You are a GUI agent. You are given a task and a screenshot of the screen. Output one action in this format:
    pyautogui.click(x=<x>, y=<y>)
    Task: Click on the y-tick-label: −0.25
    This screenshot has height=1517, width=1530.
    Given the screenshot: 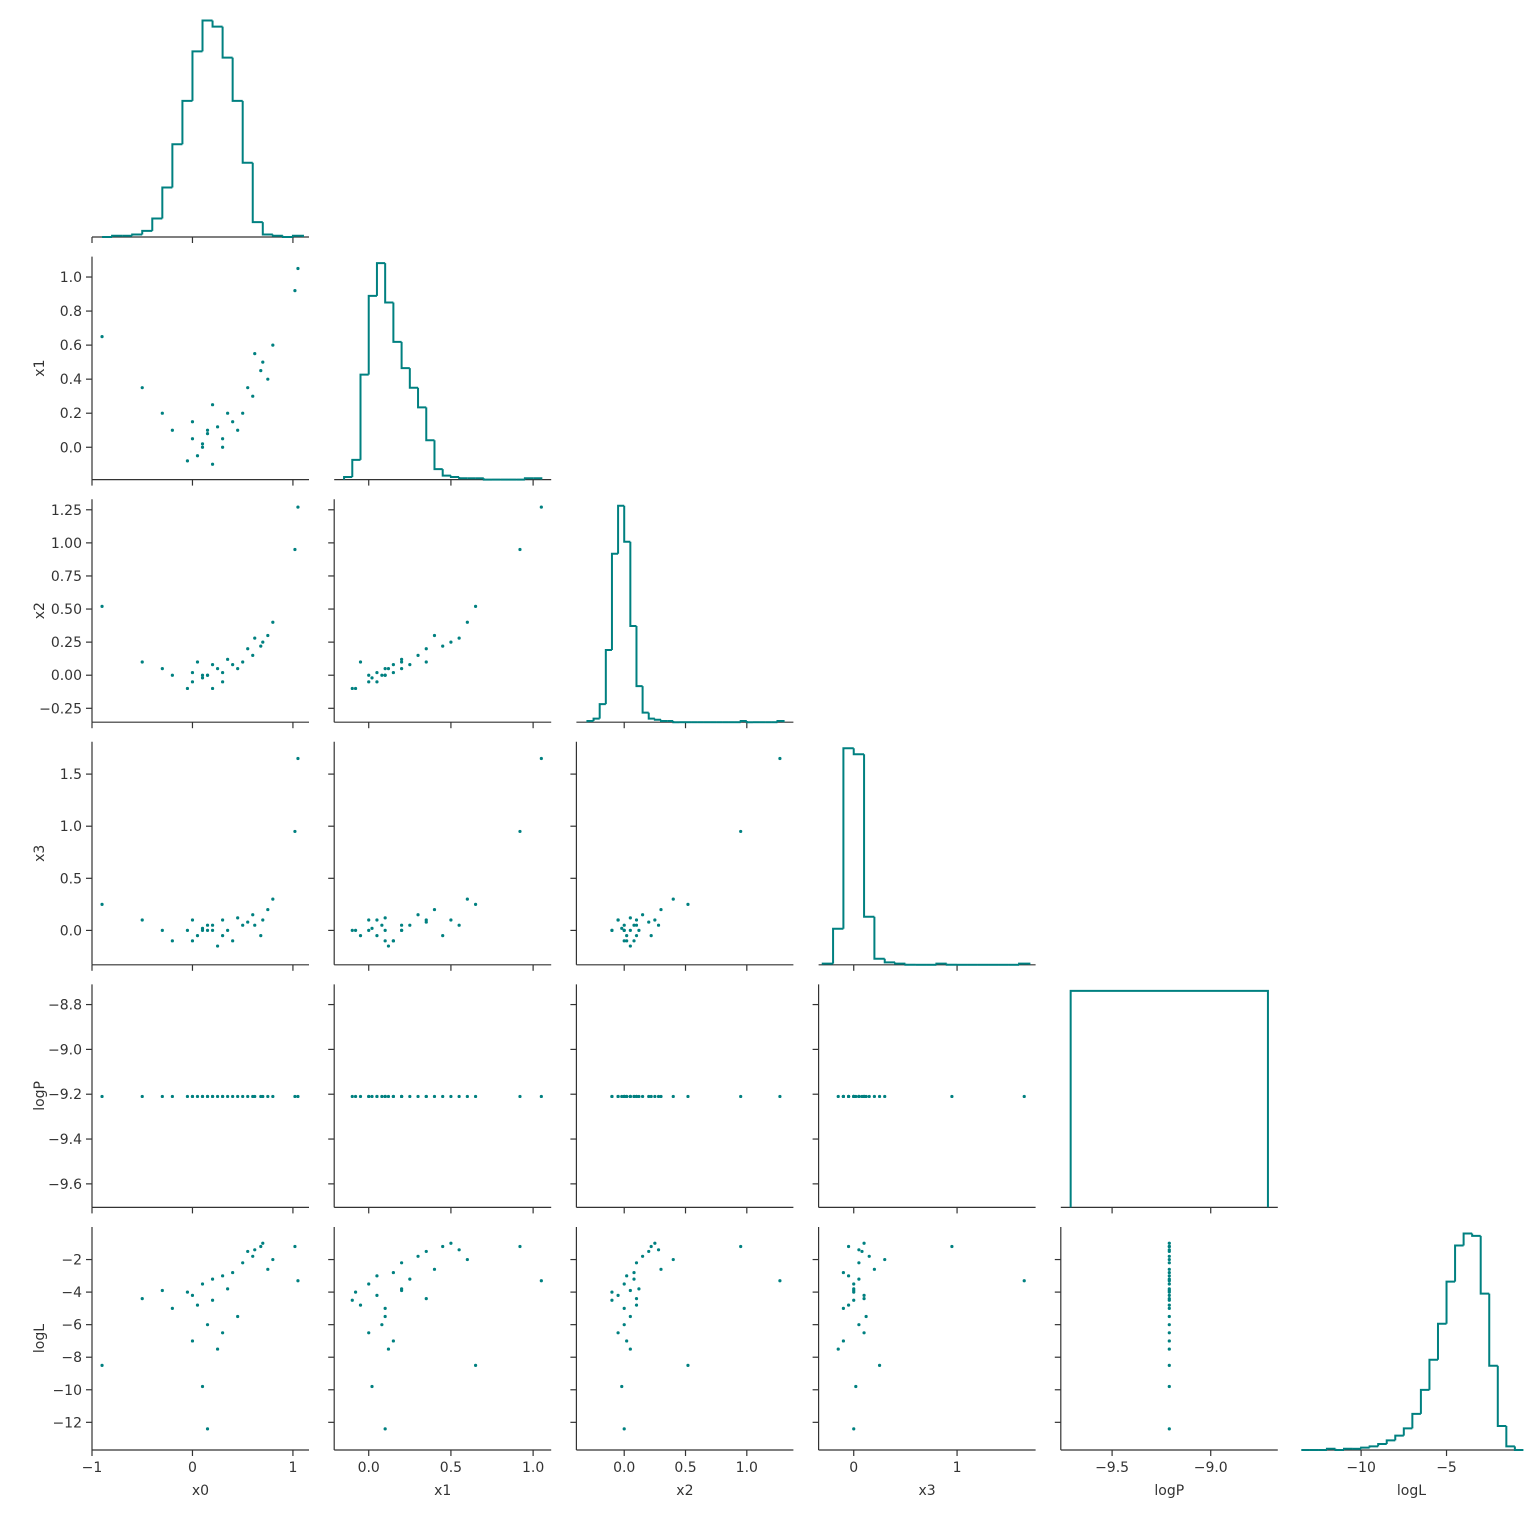 What is the action you would take?
    pyautogui.click(x=60, y=709)
    